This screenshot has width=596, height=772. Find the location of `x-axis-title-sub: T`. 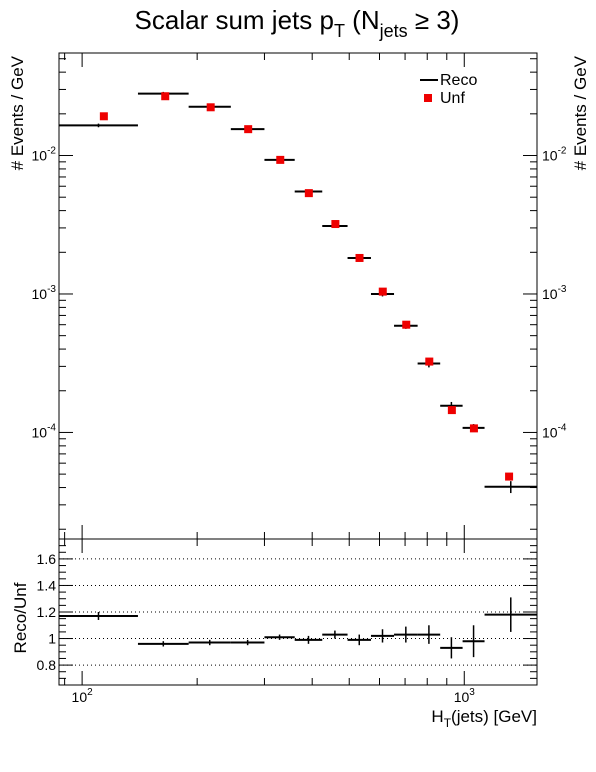

x-axis-title-sub: T is located at coordinates (448, 723).